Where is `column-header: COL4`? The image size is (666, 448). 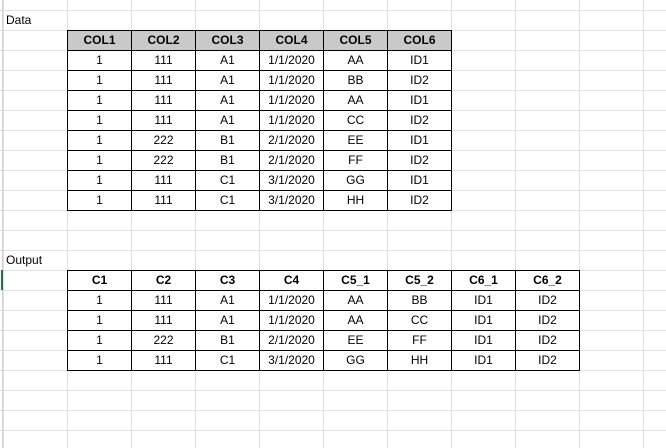 column-header: COL4 is located at coordinates (291, 40).